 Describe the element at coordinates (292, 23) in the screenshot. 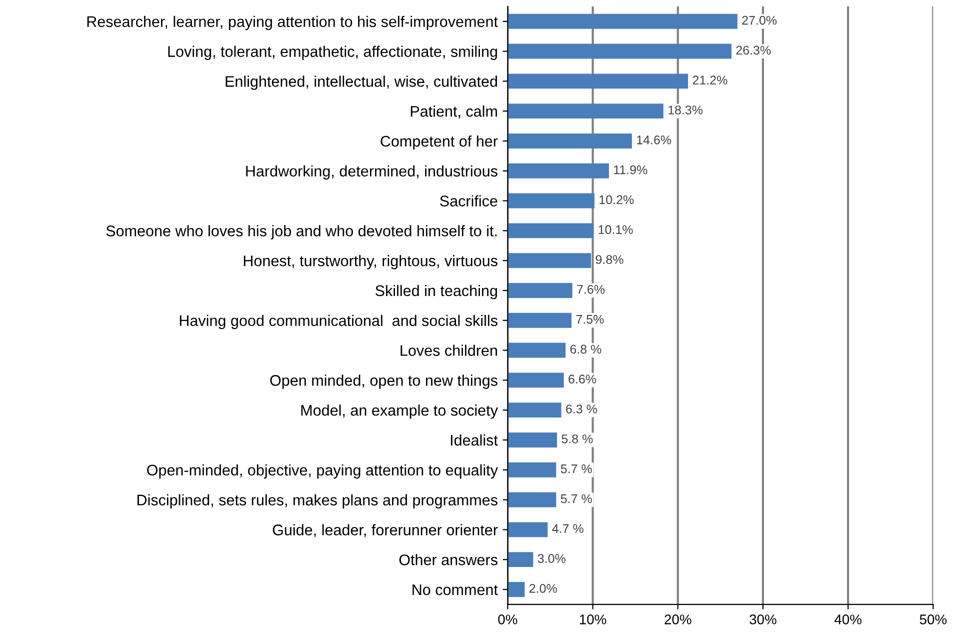

I see `y-tick-label: Researcher, learner, paying attention to his self-improvement` at that location.